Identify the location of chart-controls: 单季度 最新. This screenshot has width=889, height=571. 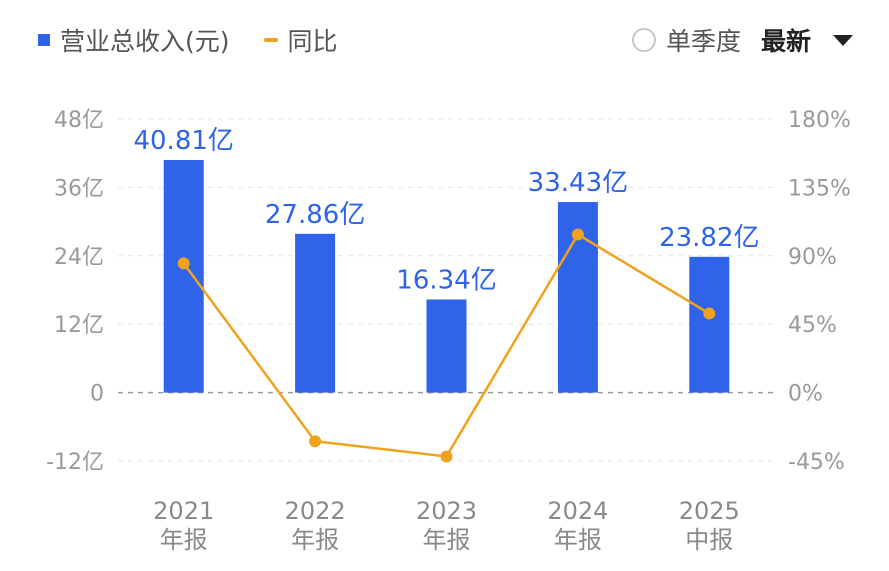
(742, 40).